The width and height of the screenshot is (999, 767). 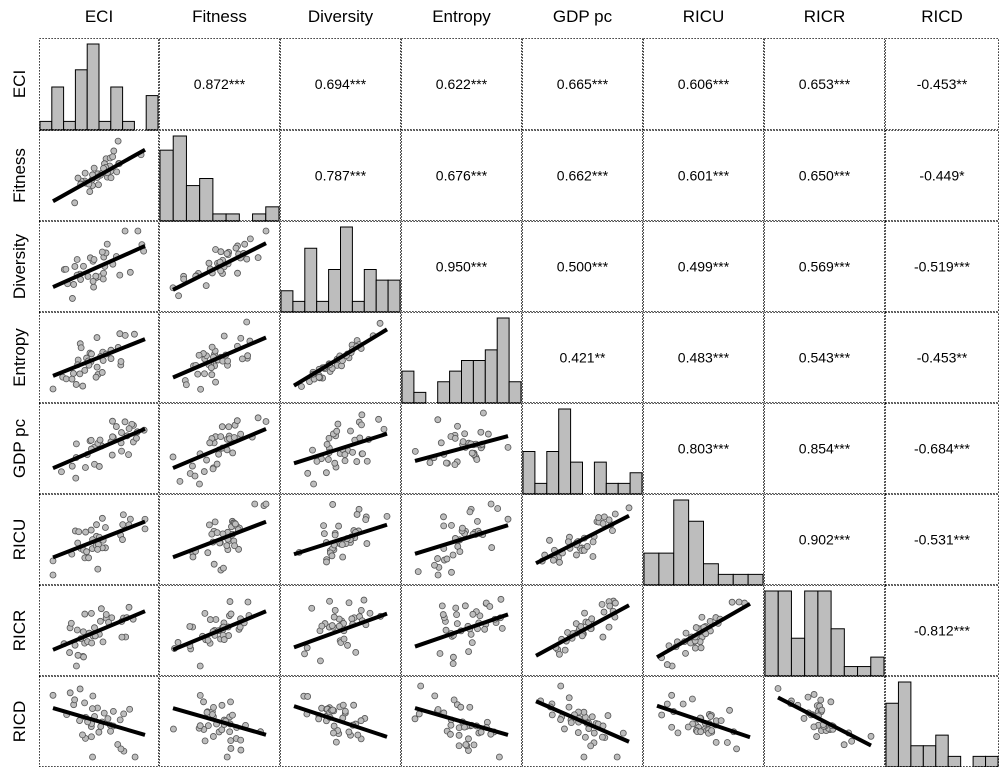 I want to click on column-label-diversity: Diversity, so click(x=341, y=16).